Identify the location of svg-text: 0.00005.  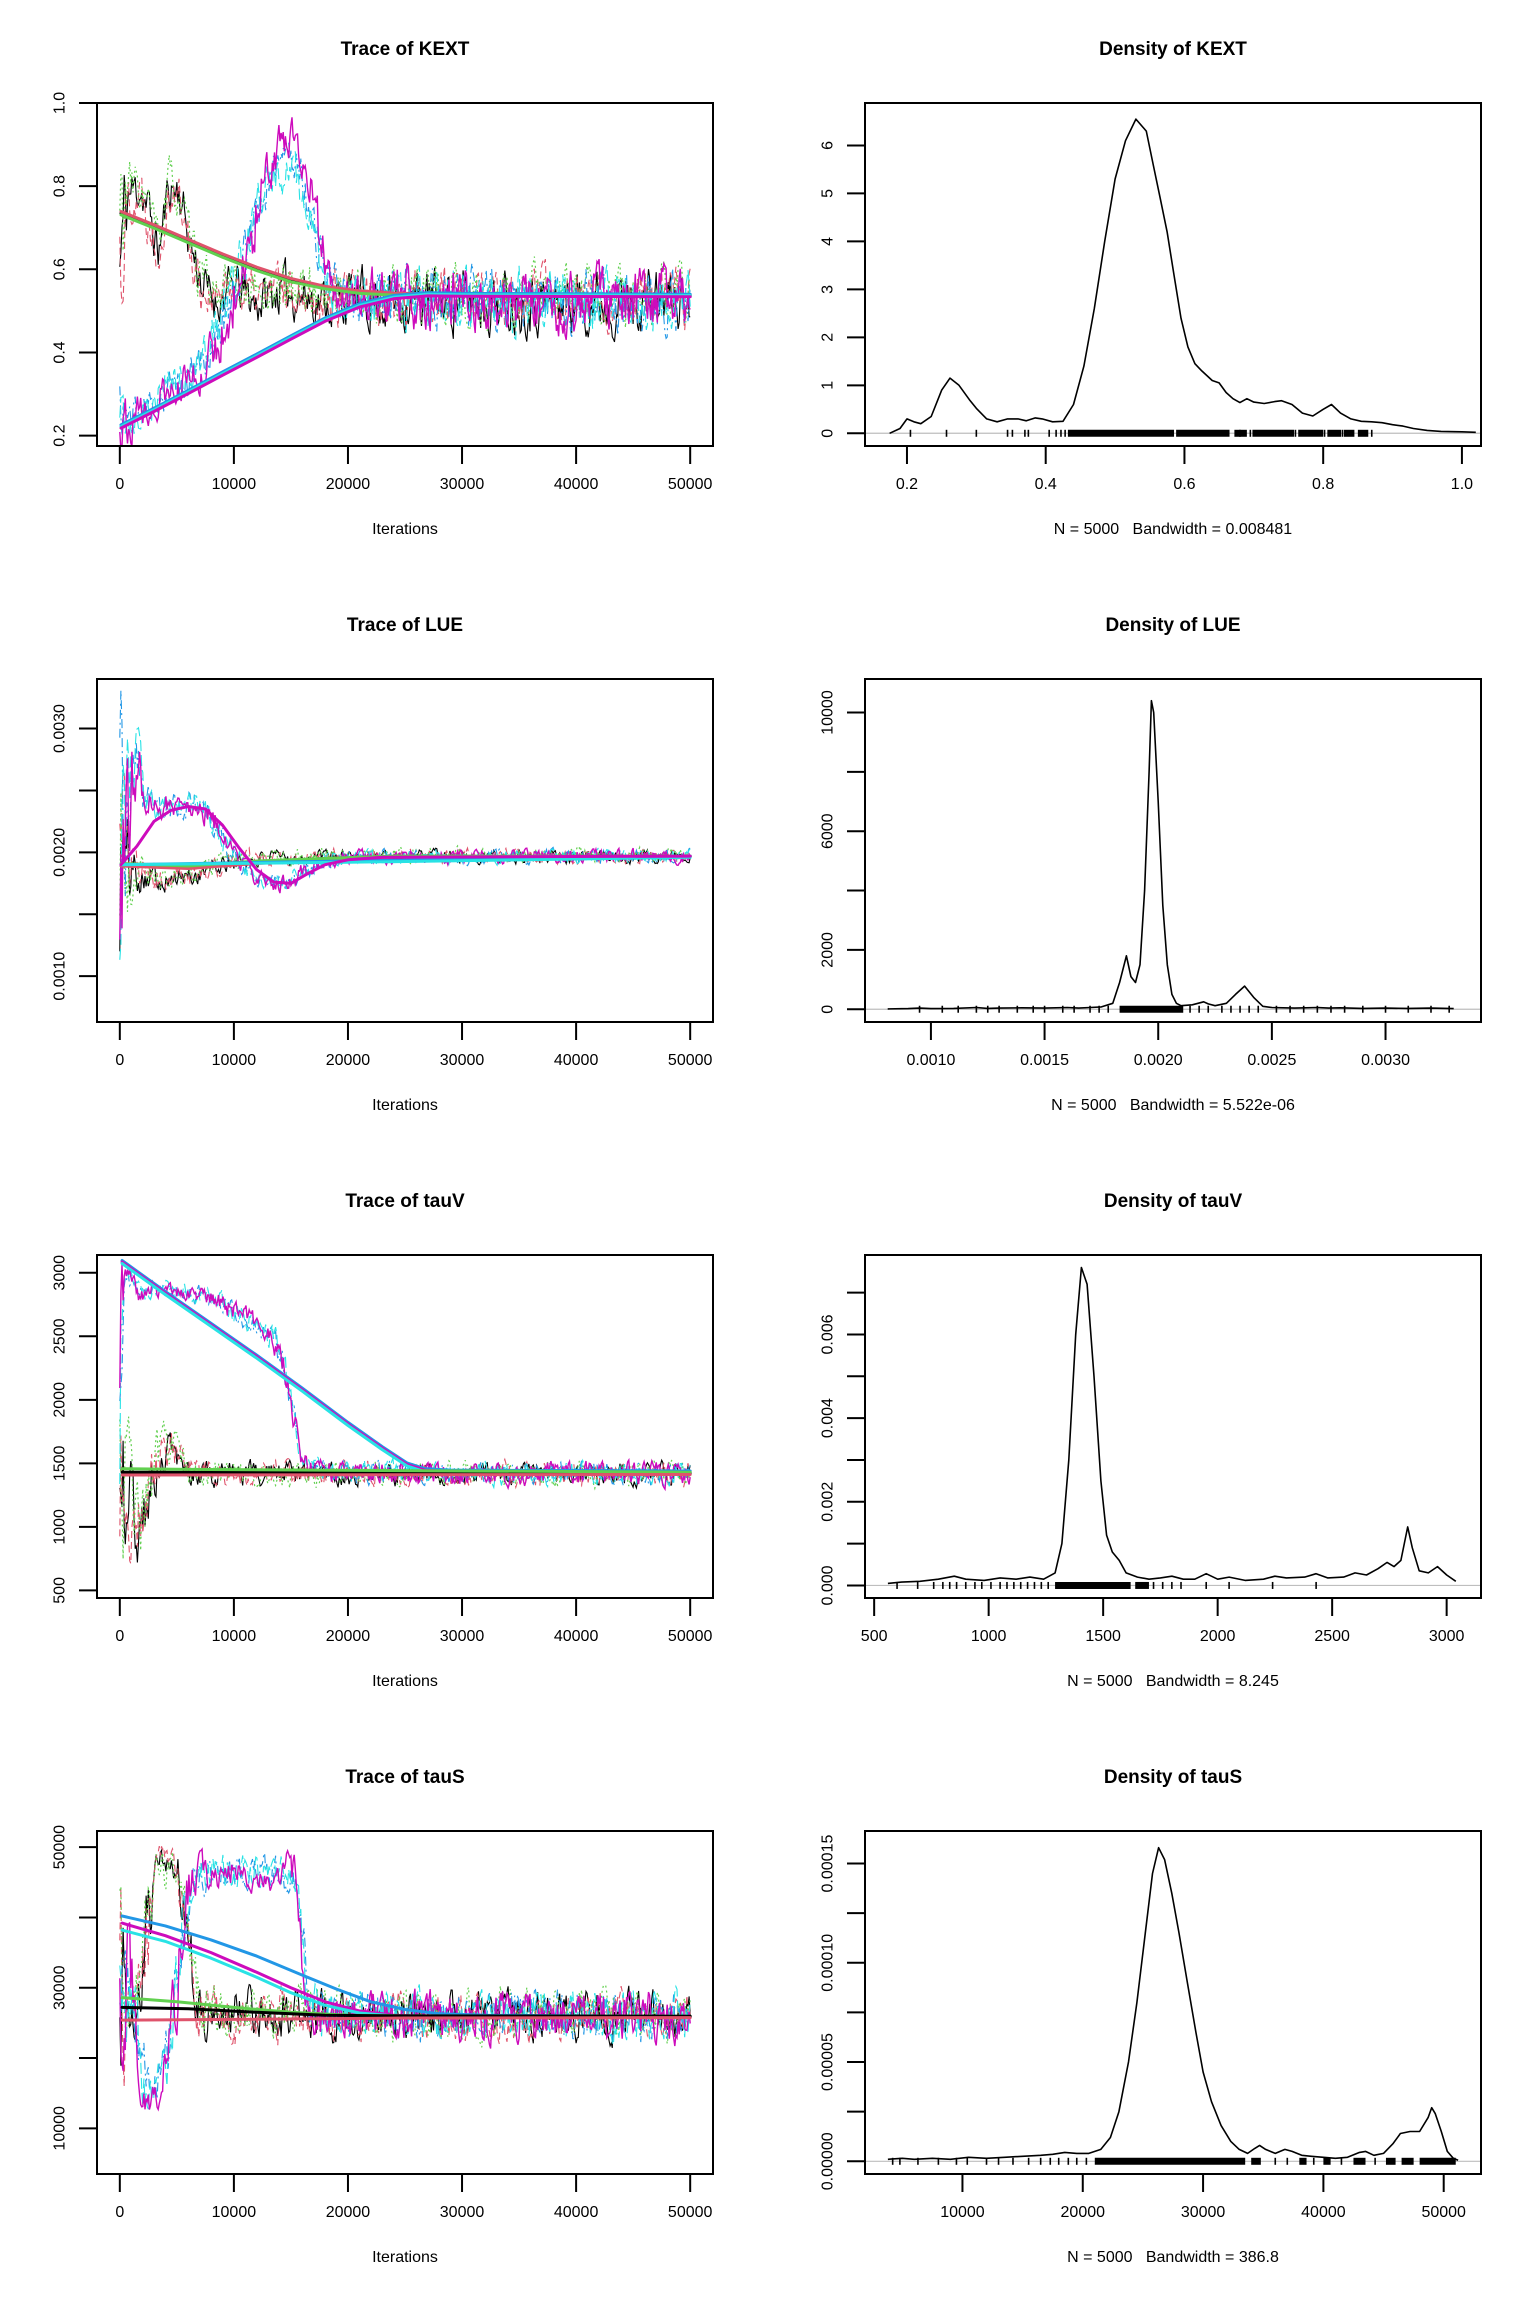
(828, 2062).